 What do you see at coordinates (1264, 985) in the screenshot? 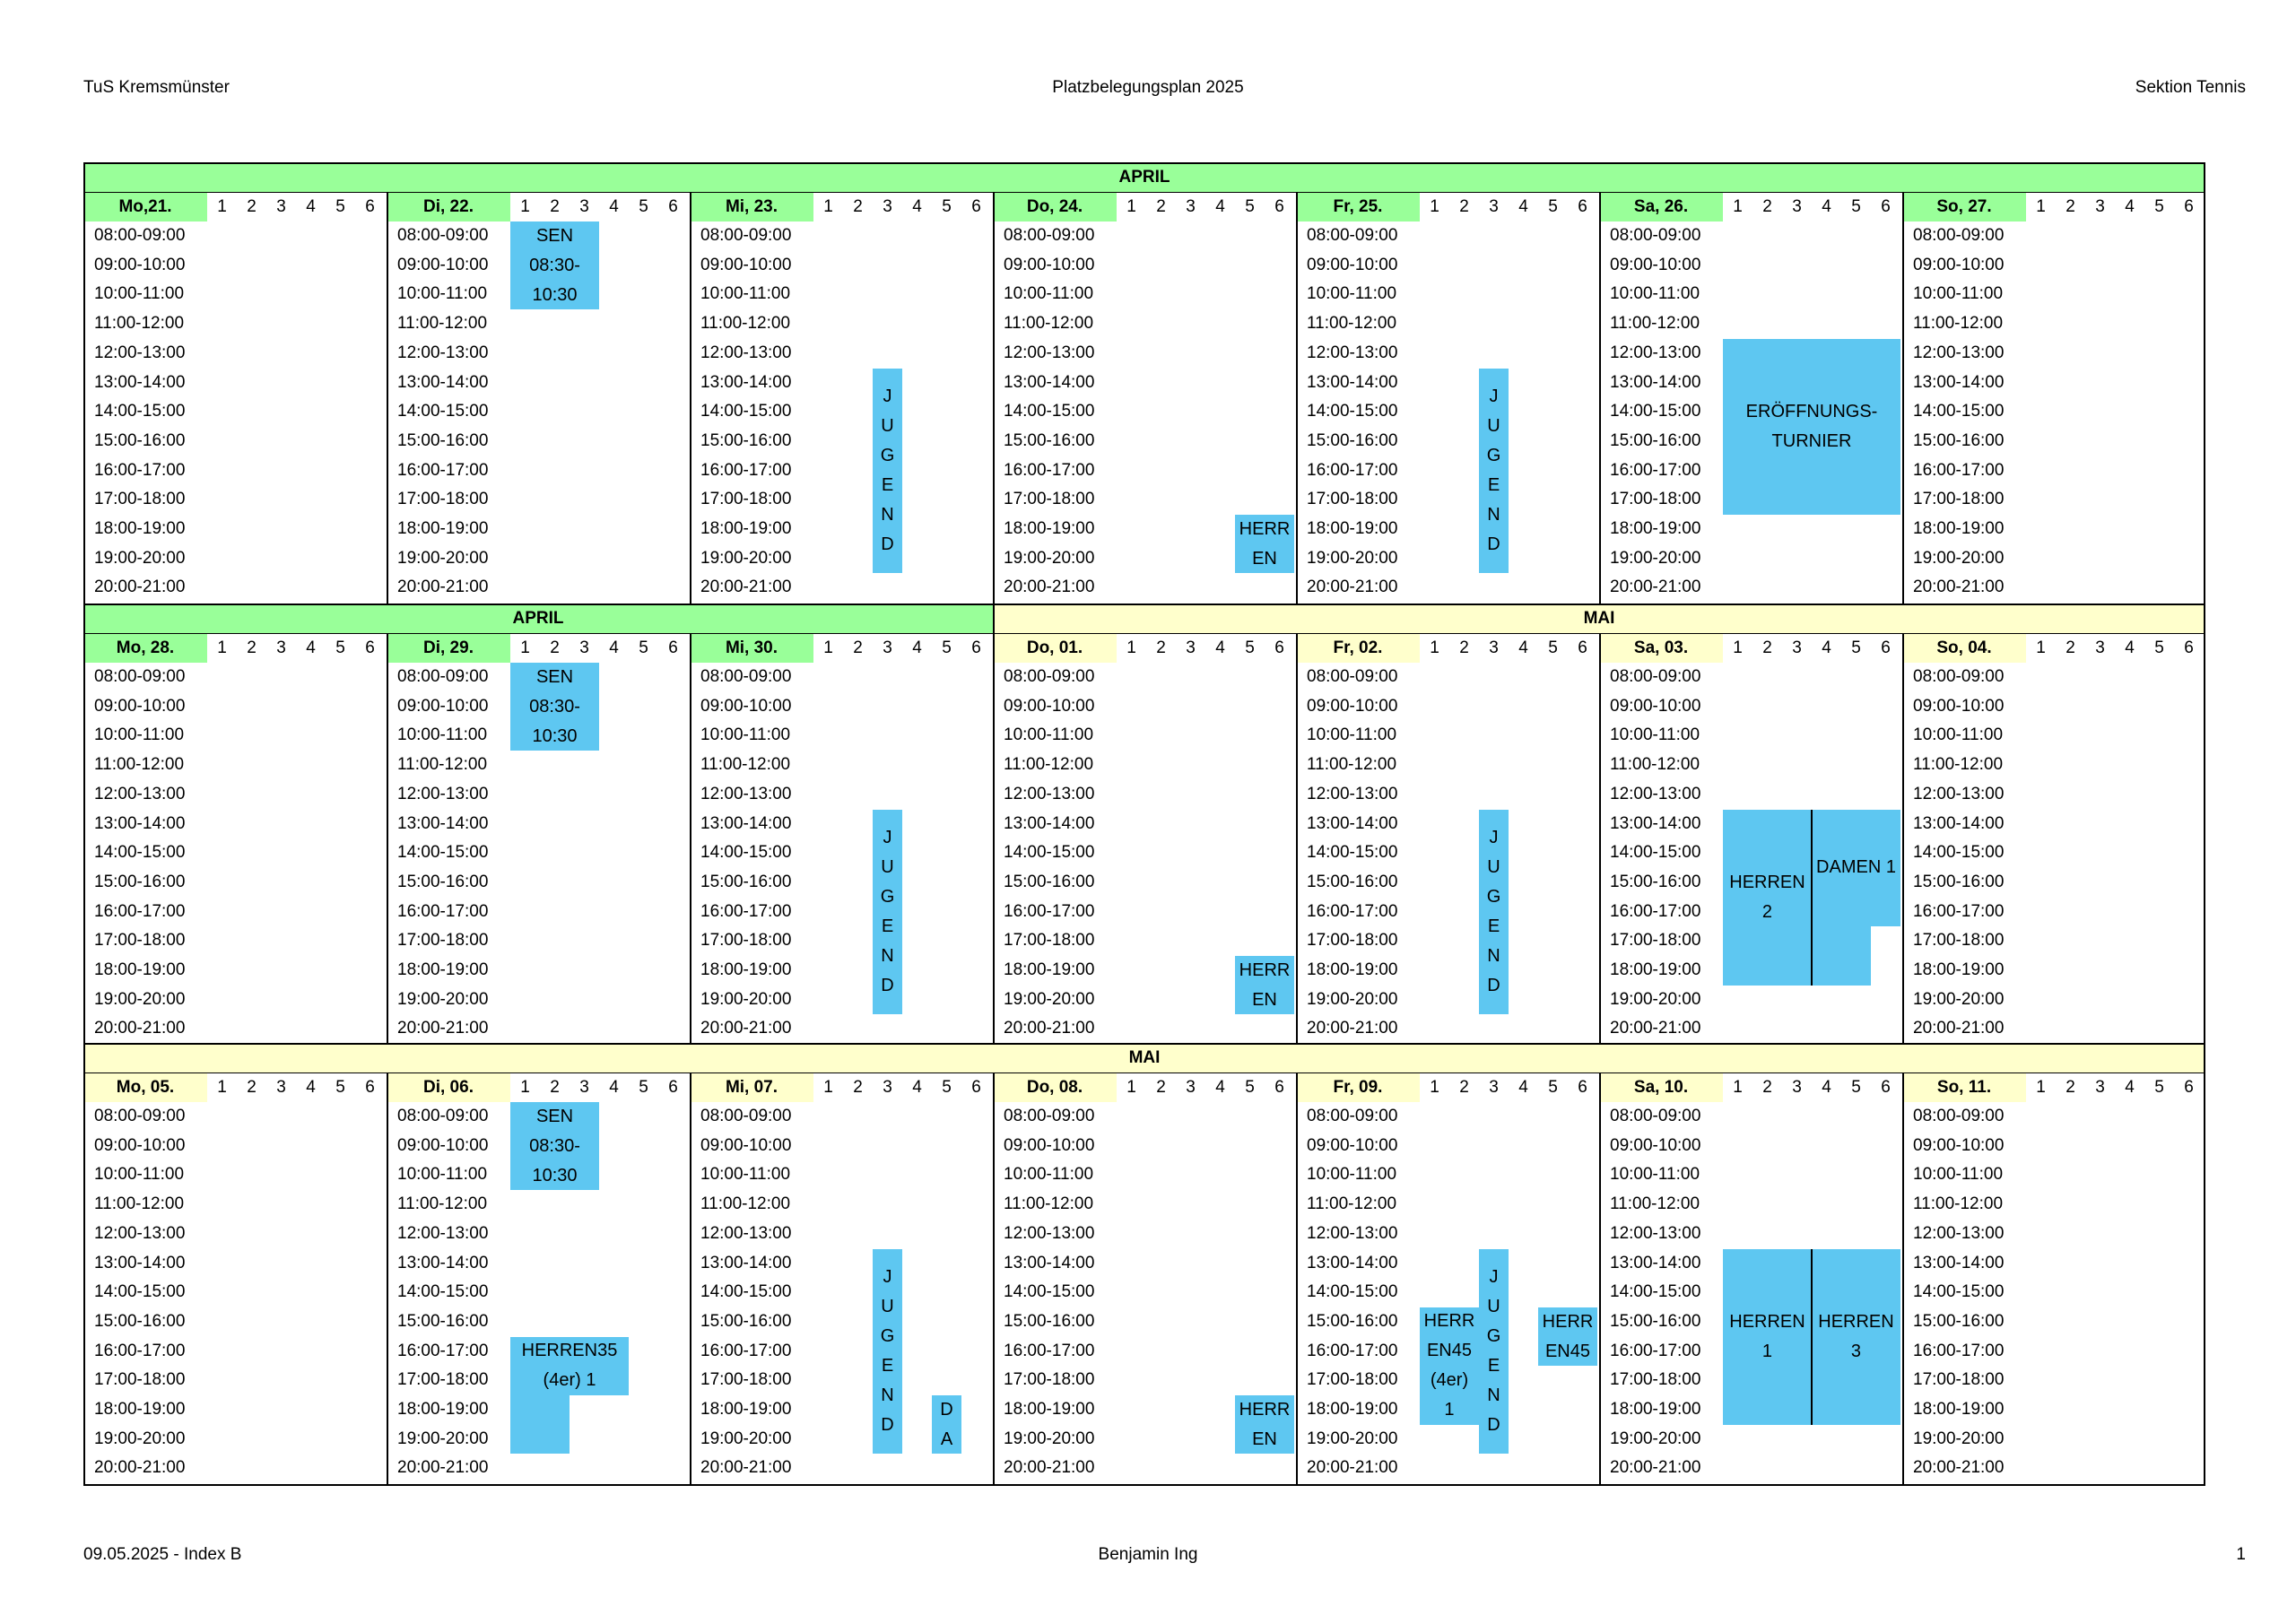
I see `court-booking: HERR EN` at bounding box center [1264, 985].